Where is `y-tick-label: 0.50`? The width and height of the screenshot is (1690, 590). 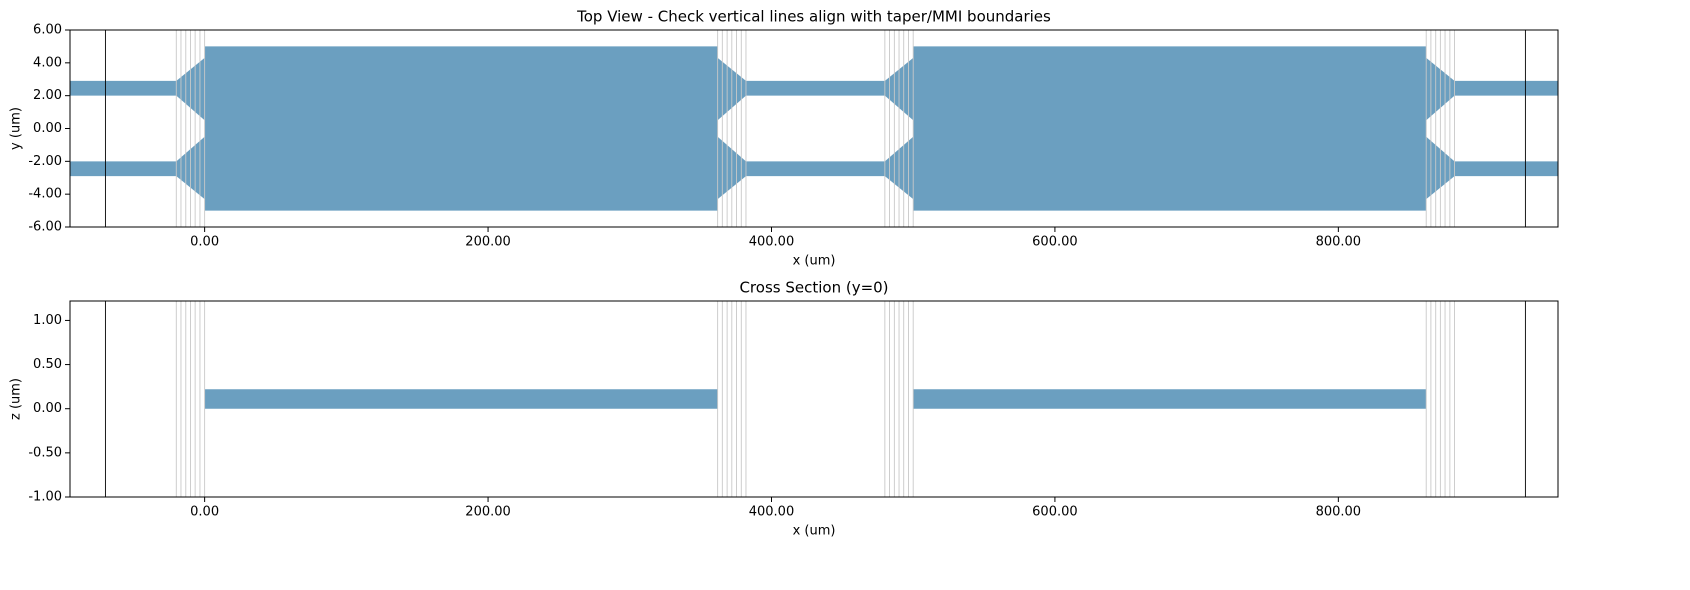 y-tick-label: 0.50 is located at coordinates (47, 364).